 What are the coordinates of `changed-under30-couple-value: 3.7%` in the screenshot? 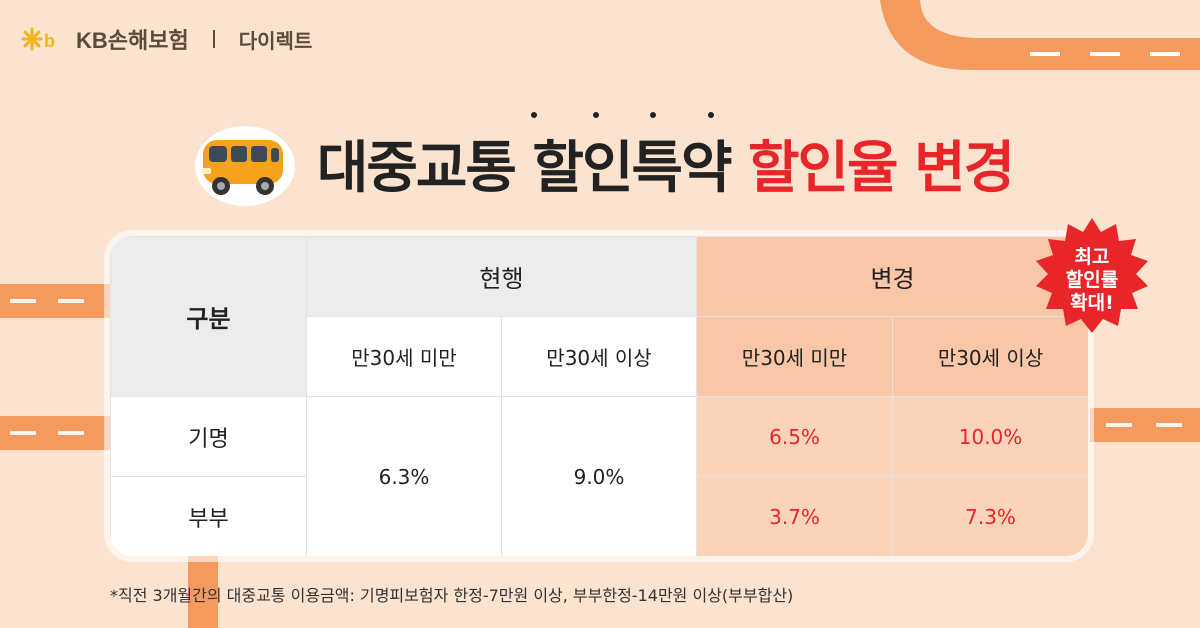 It's located at (795, 516).